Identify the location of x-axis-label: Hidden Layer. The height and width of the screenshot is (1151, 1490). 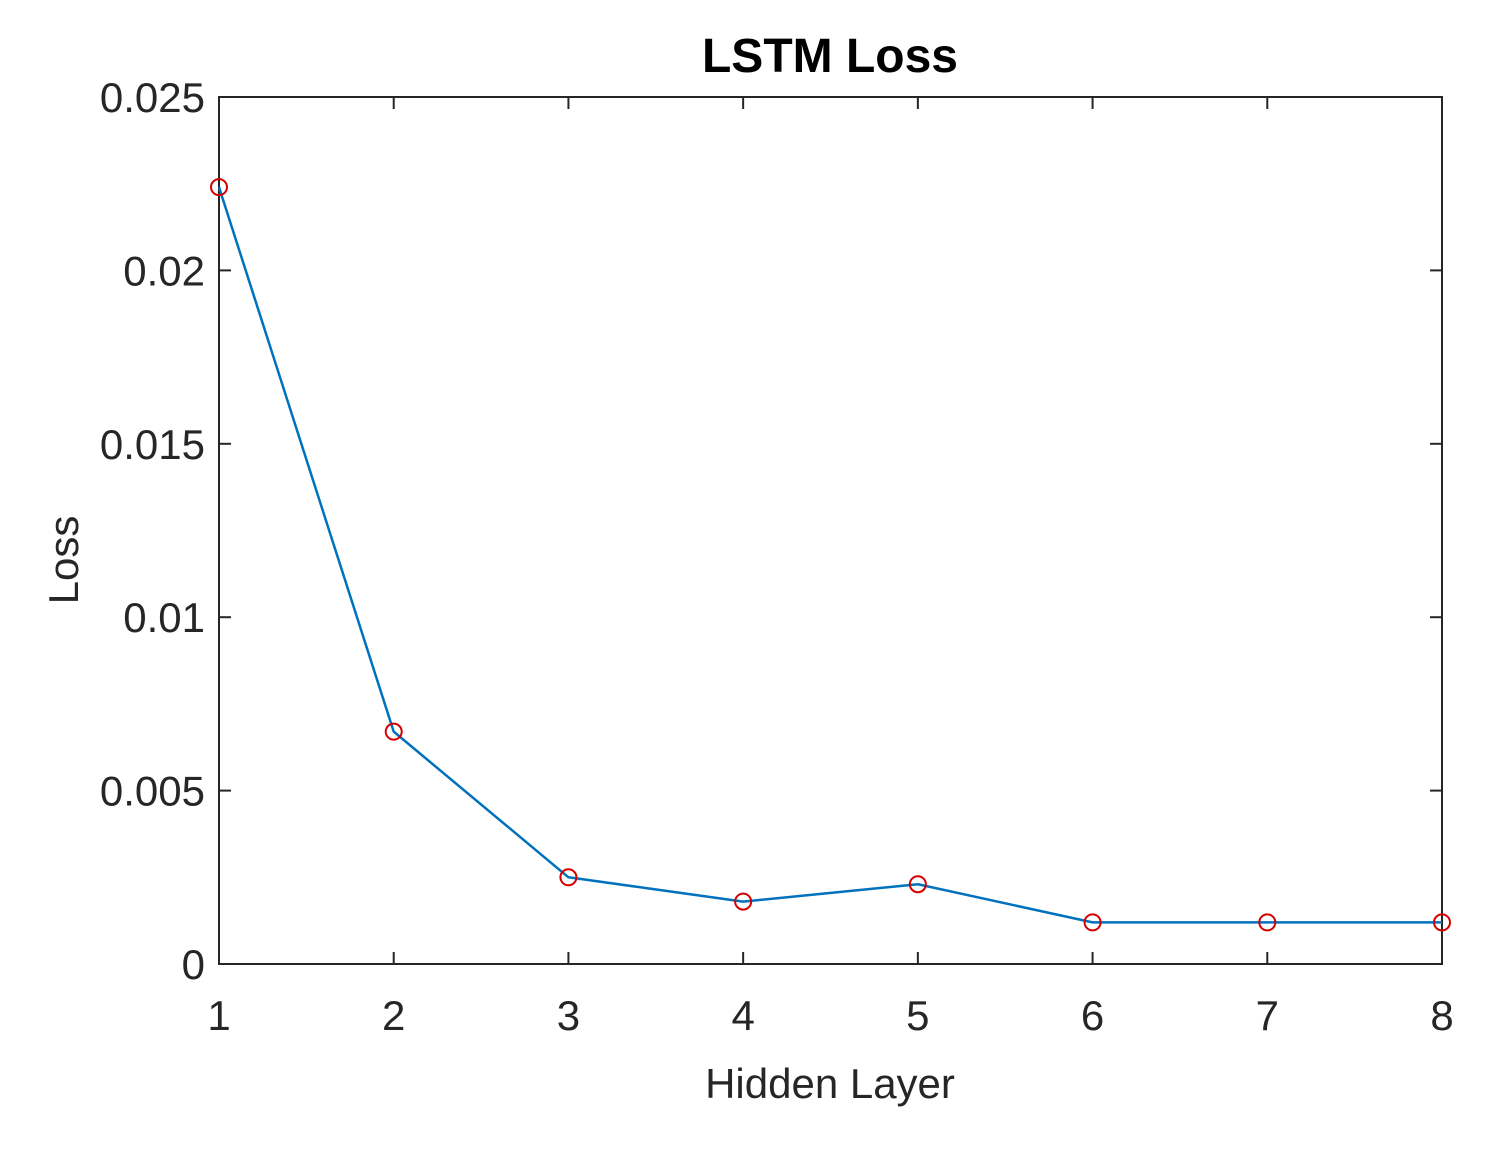
(830, 1083).